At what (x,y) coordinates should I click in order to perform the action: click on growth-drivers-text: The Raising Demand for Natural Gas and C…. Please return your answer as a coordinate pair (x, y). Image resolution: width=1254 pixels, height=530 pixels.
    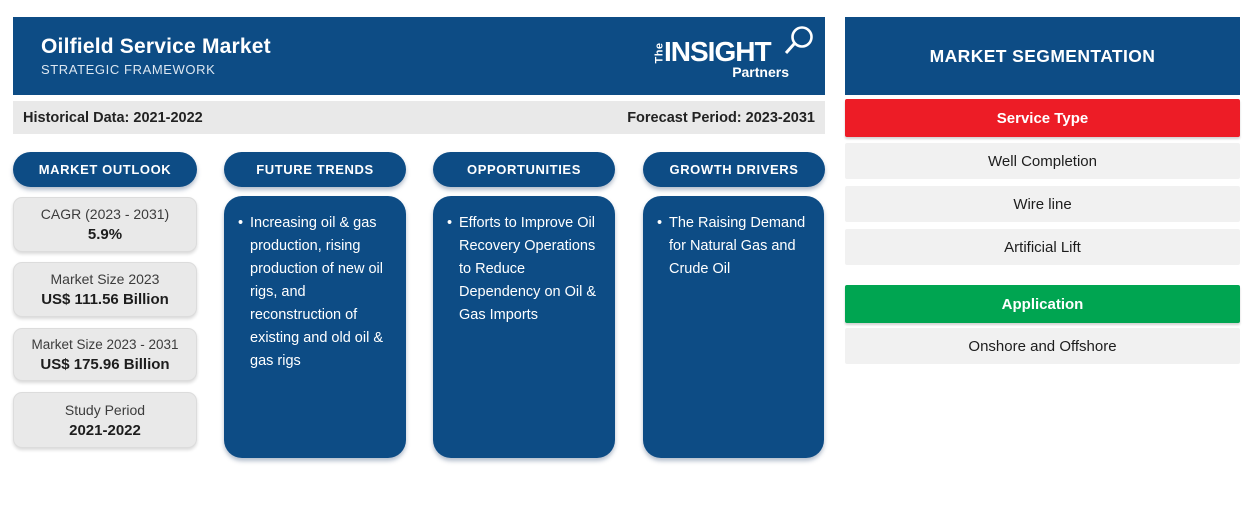
    Looking at the image, I should click on (737, 246).